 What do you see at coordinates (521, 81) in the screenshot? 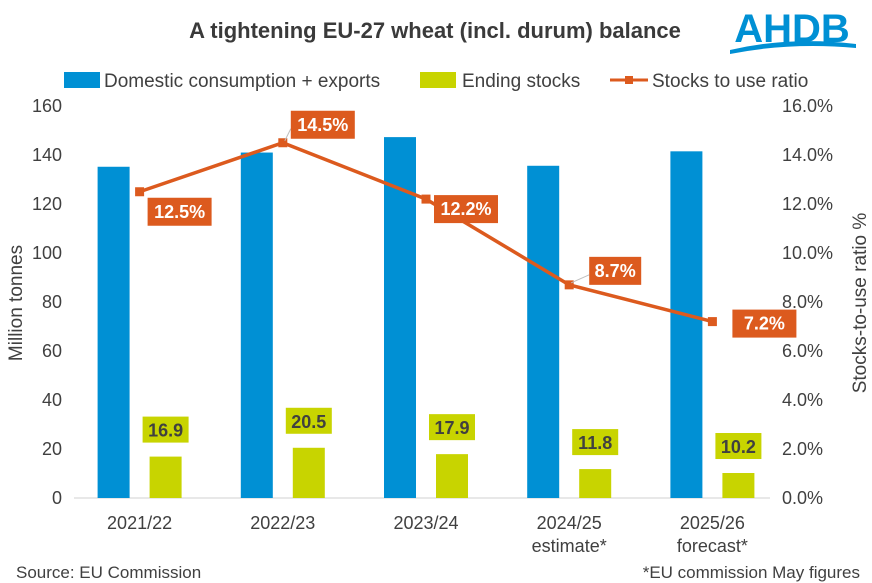
I see `legend-label-stocks: Ending stocks` at bounding box center [521, 81].